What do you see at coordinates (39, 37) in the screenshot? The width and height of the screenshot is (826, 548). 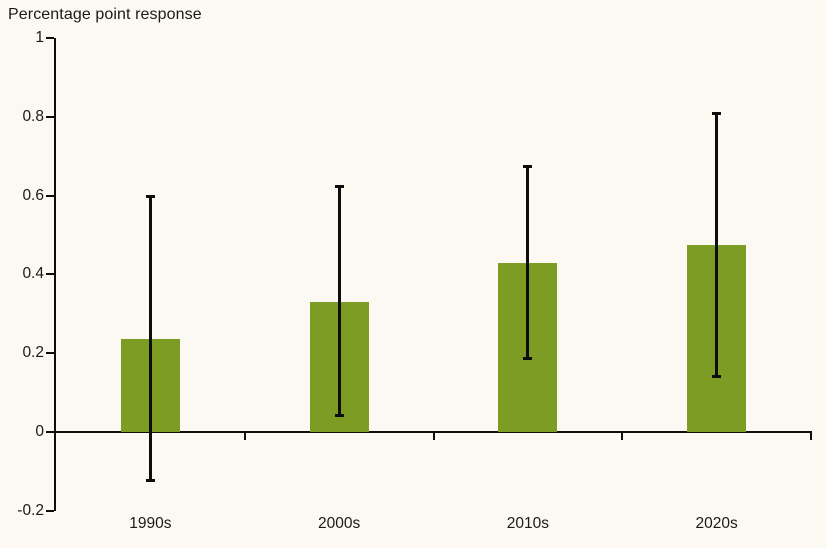 I see `y-axis-tick-label: 1` at bounding box center [39, 37].